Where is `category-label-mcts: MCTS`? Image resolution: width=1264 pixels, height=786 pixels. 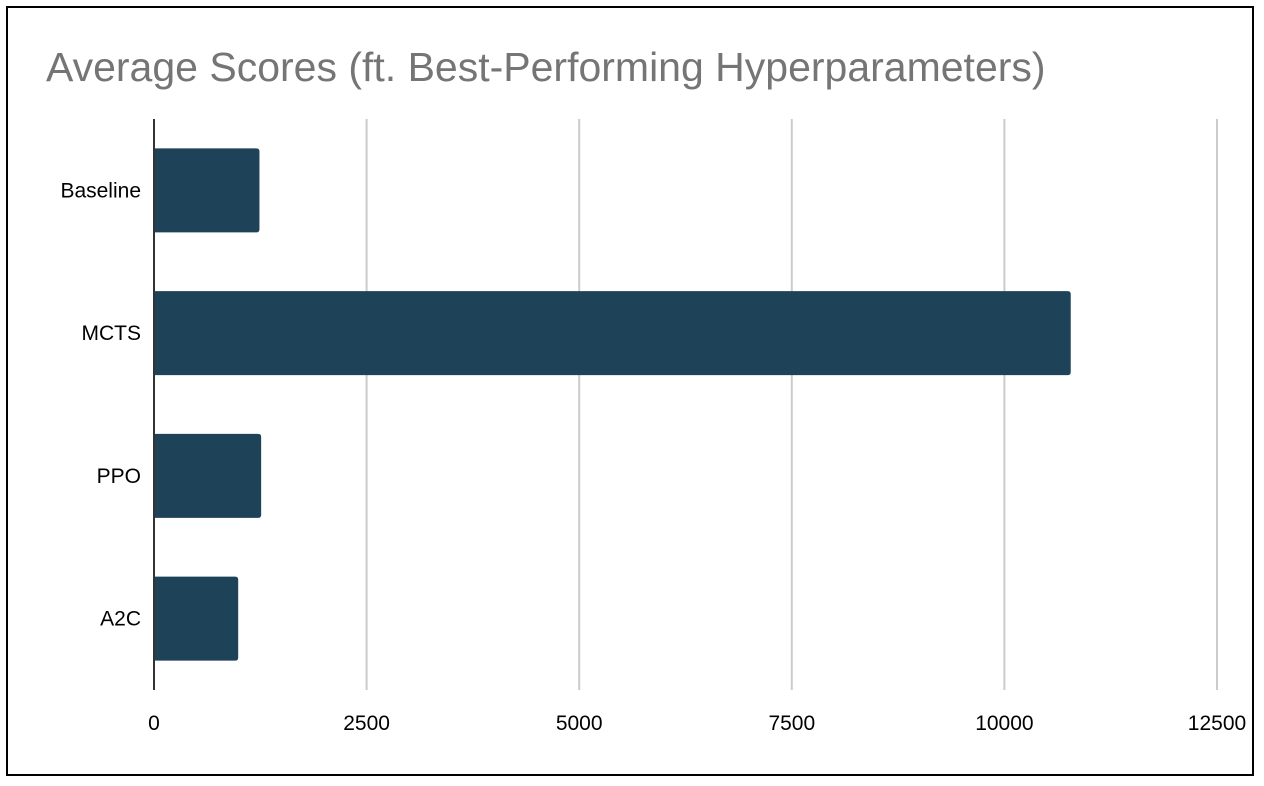 category-label-mcts: MCTS is located at coordinates (112, 333).